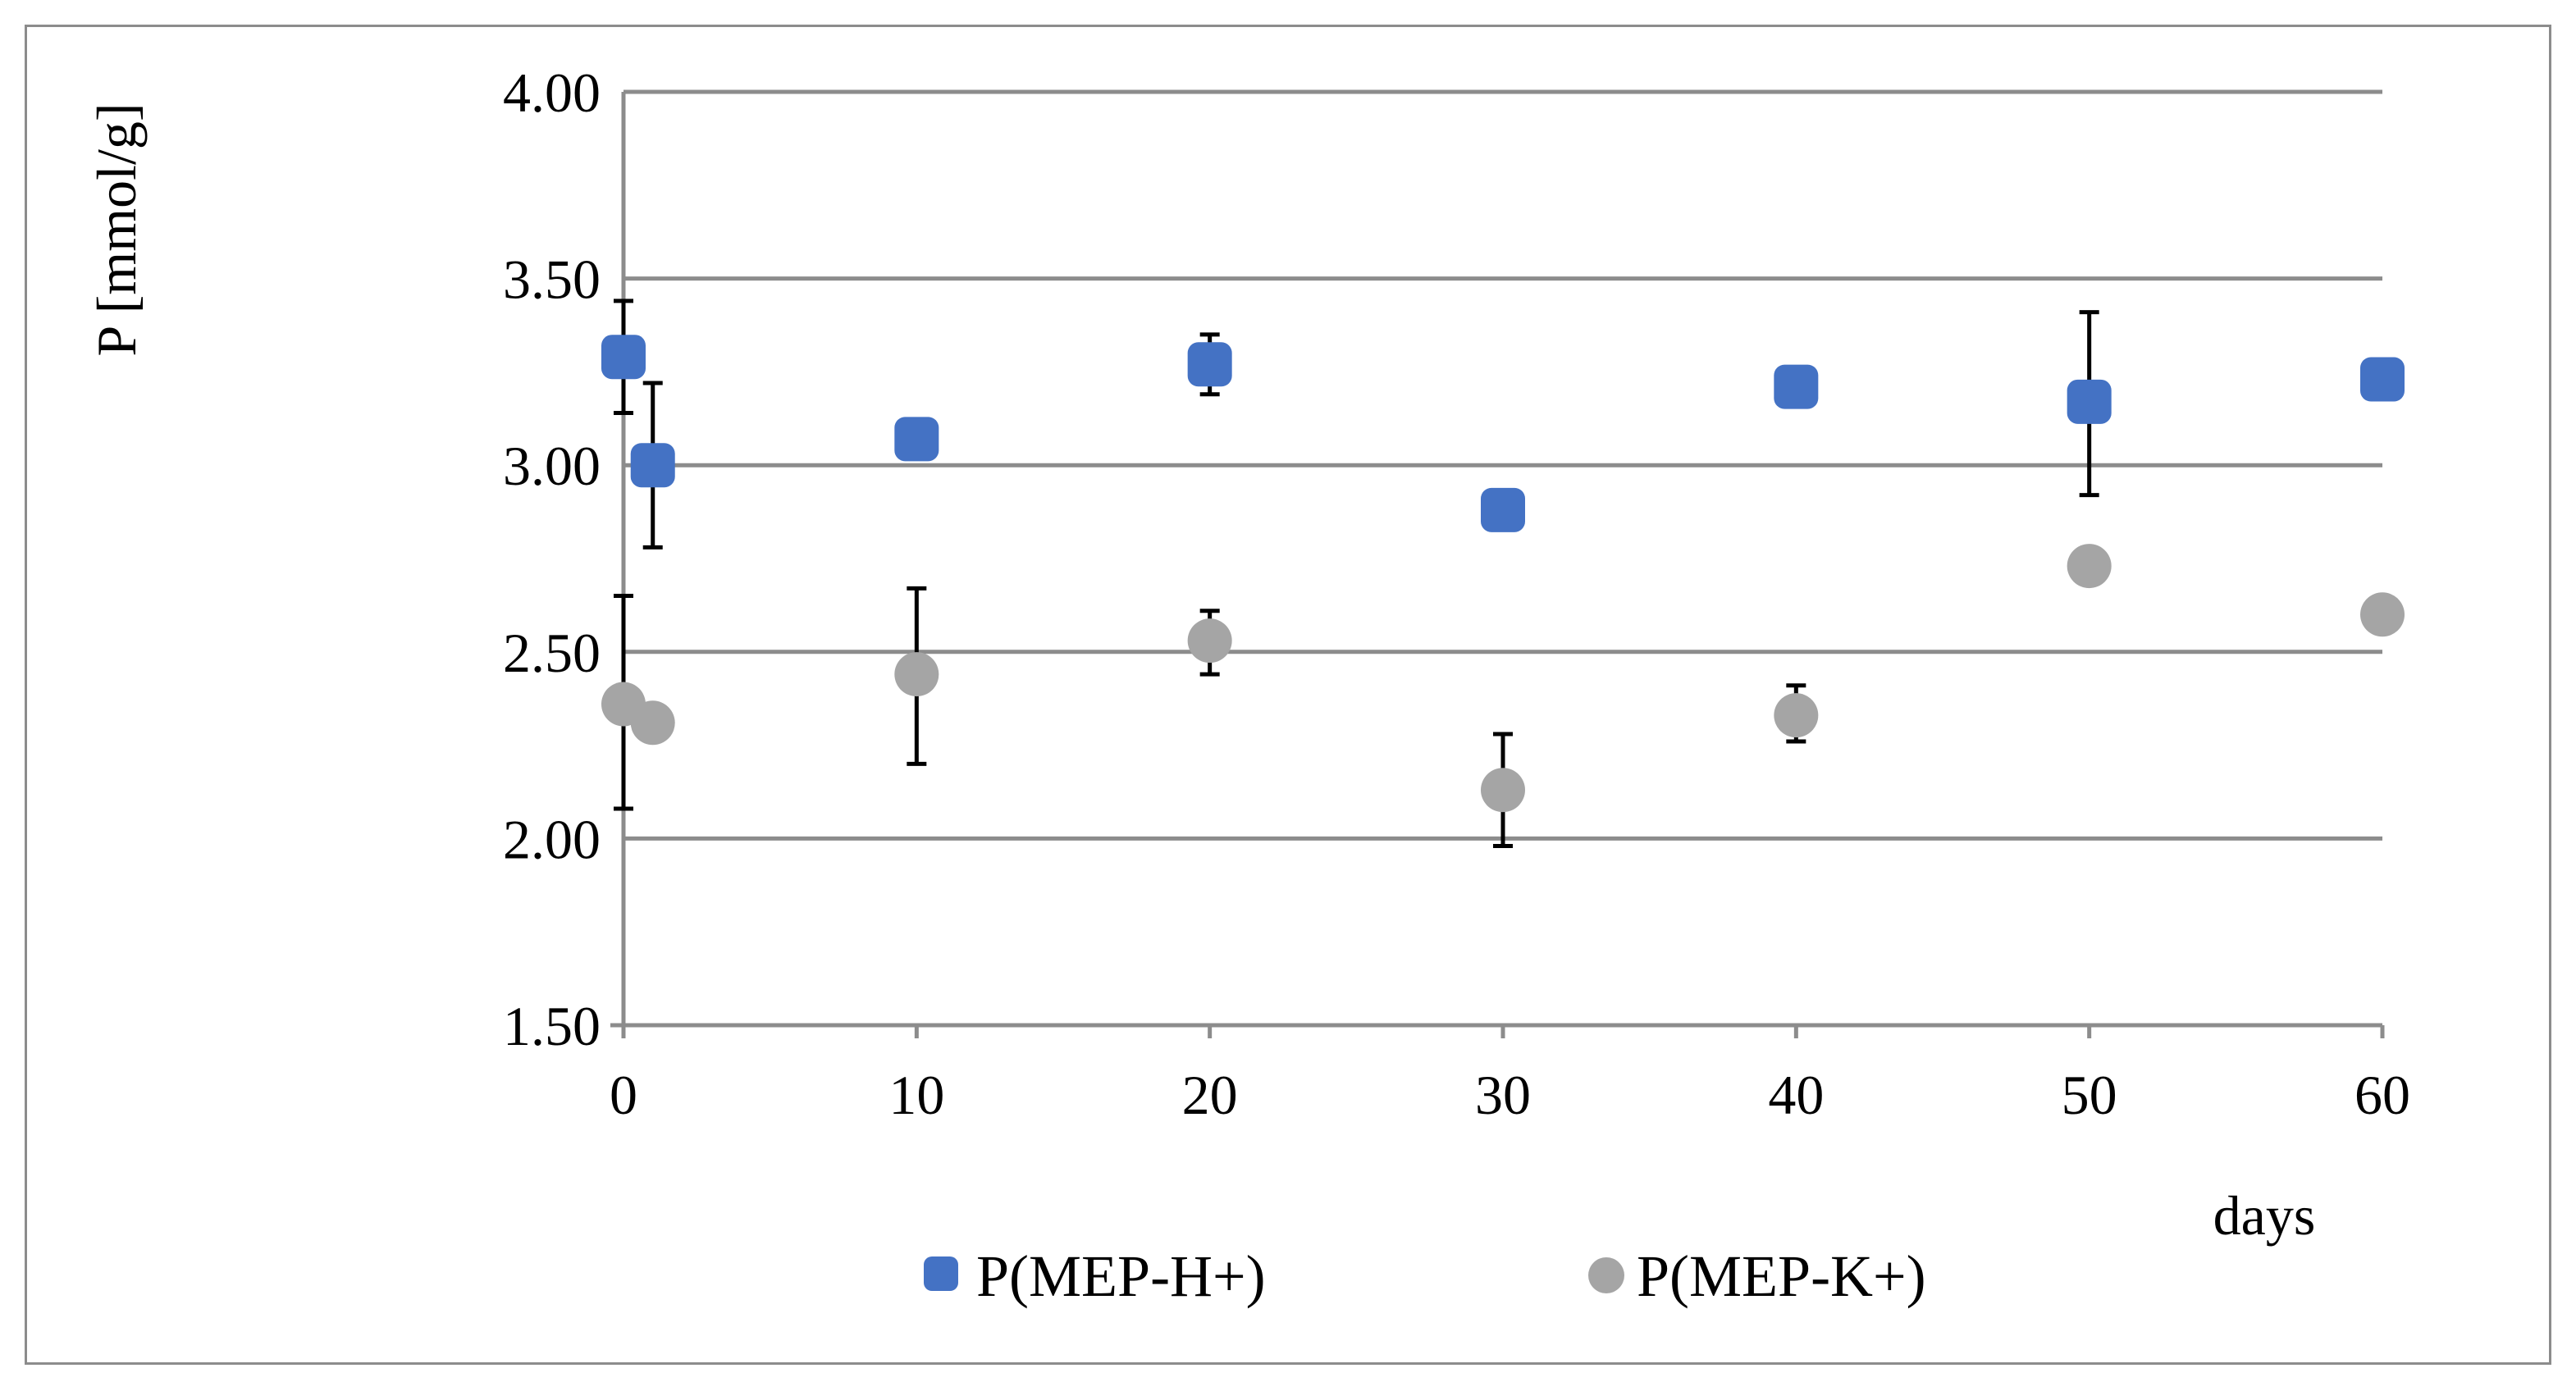 This screenshot has width=2576, height=1391. I want to click on legend-marker-mep-k, so click(1606, 1275).